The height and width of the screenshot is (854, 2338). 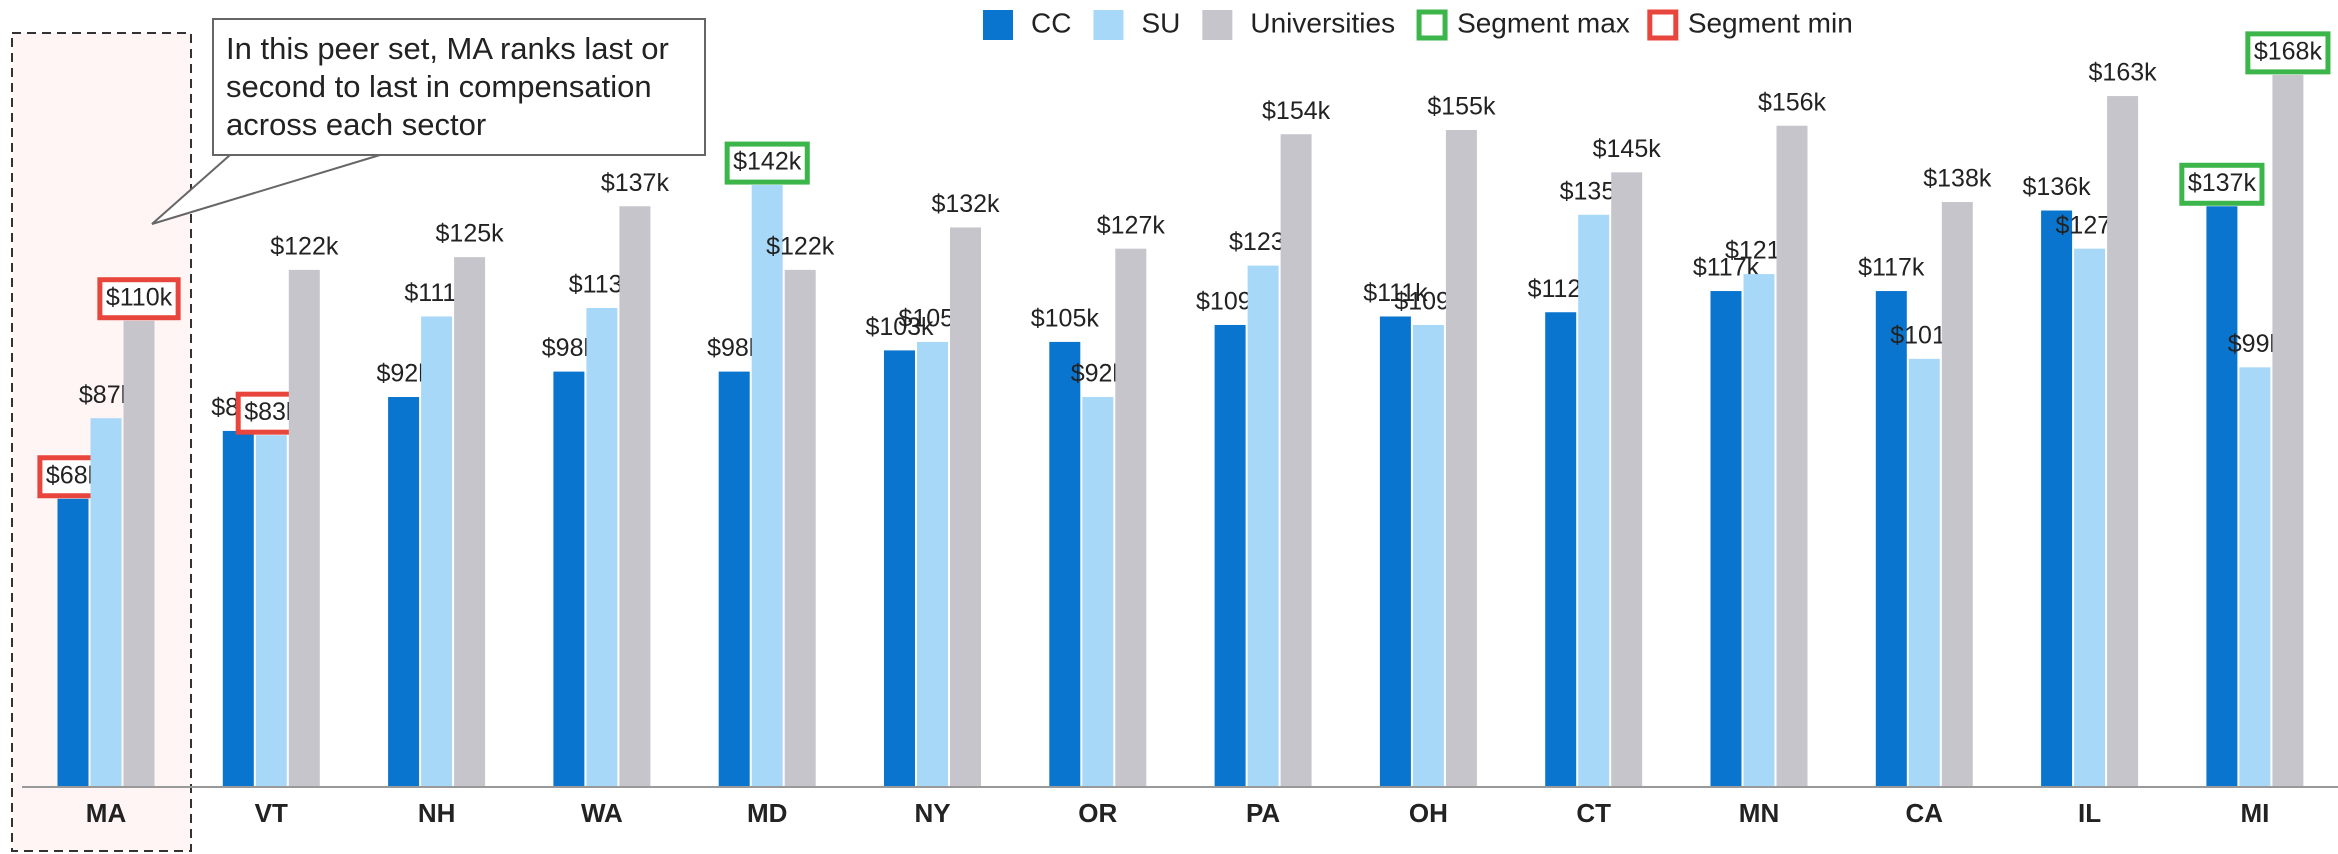 What do you see at coordinates (932, 813) in the screenshot?
I see `x-tick-label: NY` at bounding box center [932, 813].